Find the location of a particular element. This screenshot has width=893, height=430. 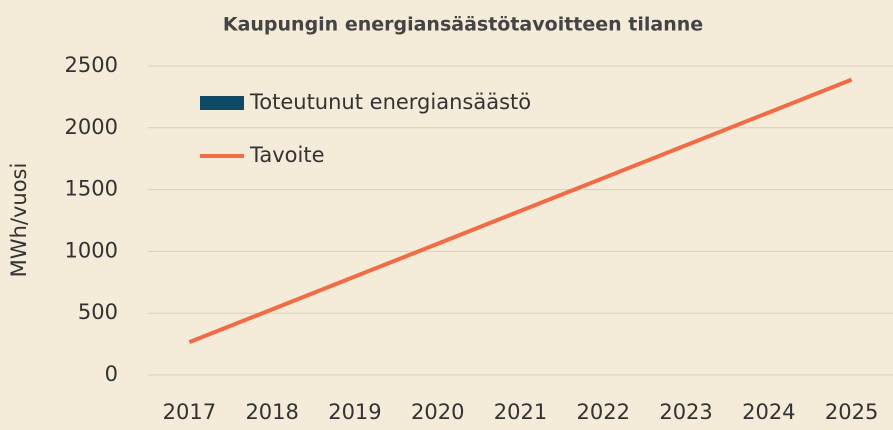

y-tick-label: 1500 is located at coordinates (91, 189).